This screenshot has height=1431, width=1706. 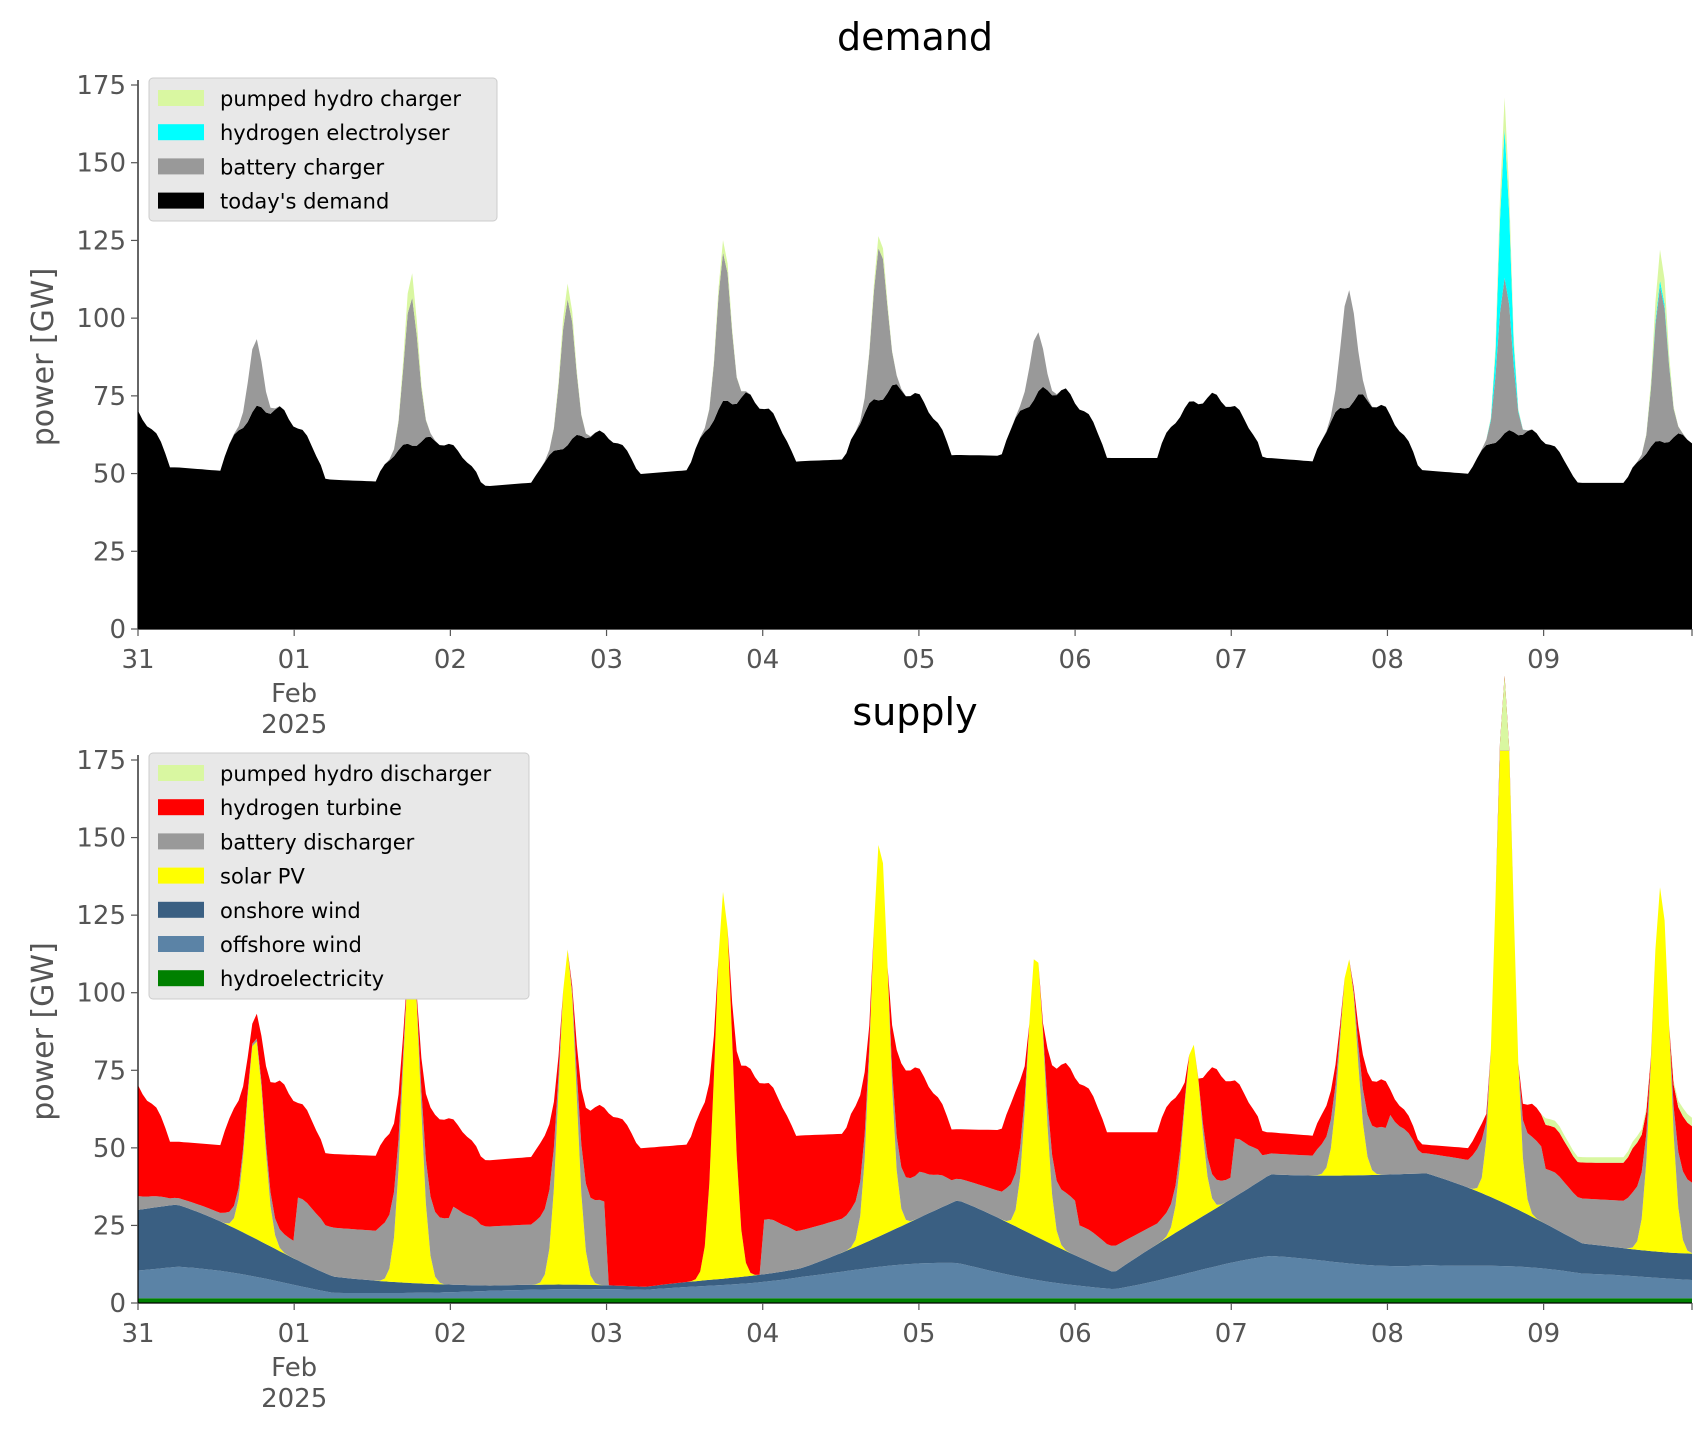 What do you see at coordinates (291, 945) in the screenshot?
I see `legend-label: offshore wind` at bounding box center [291, 945].